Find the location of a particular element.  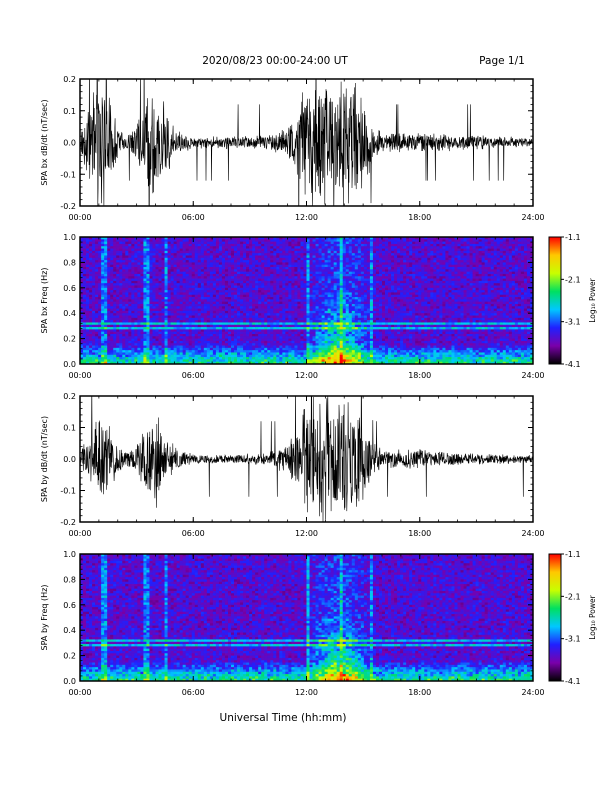

x-axis-title: Universal Time (hh:mm) is located at coordinates (283, 718).